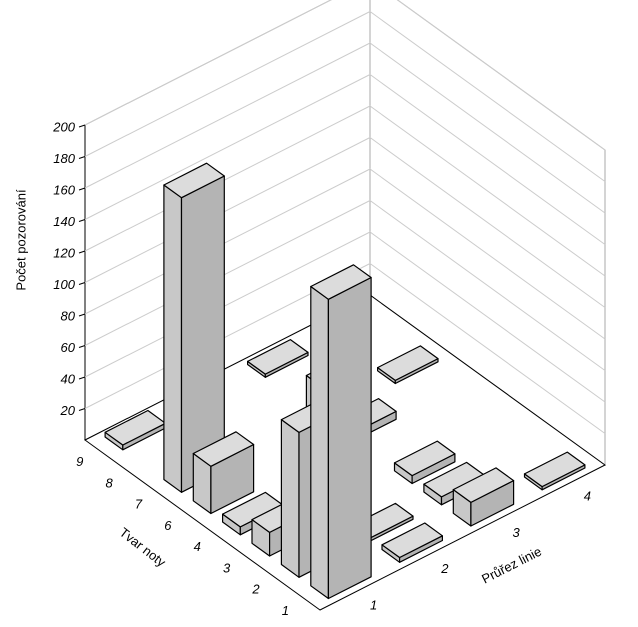 This screenshot has width=638, height=627. I want to click on x-tick-label: 9, so click(79, 461).